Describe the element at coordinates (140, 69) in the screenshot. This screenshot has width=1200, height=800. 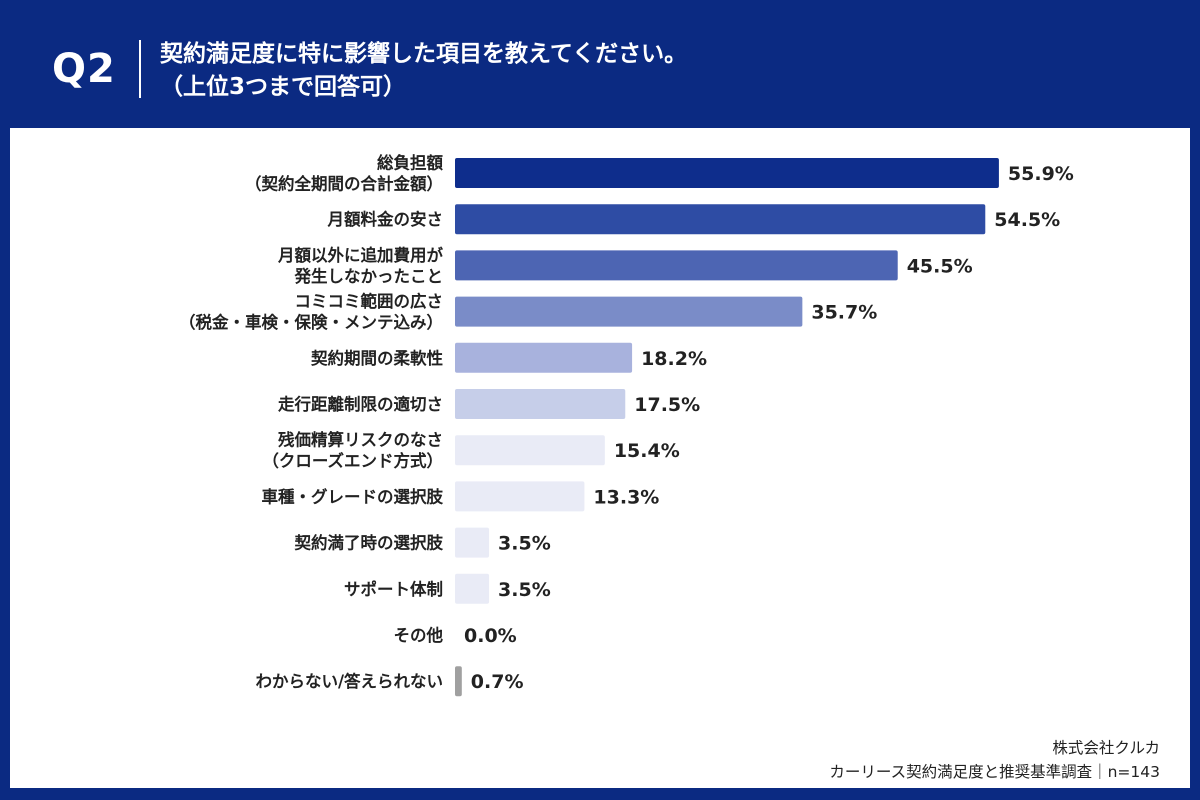
I see `header-divider` at that location.